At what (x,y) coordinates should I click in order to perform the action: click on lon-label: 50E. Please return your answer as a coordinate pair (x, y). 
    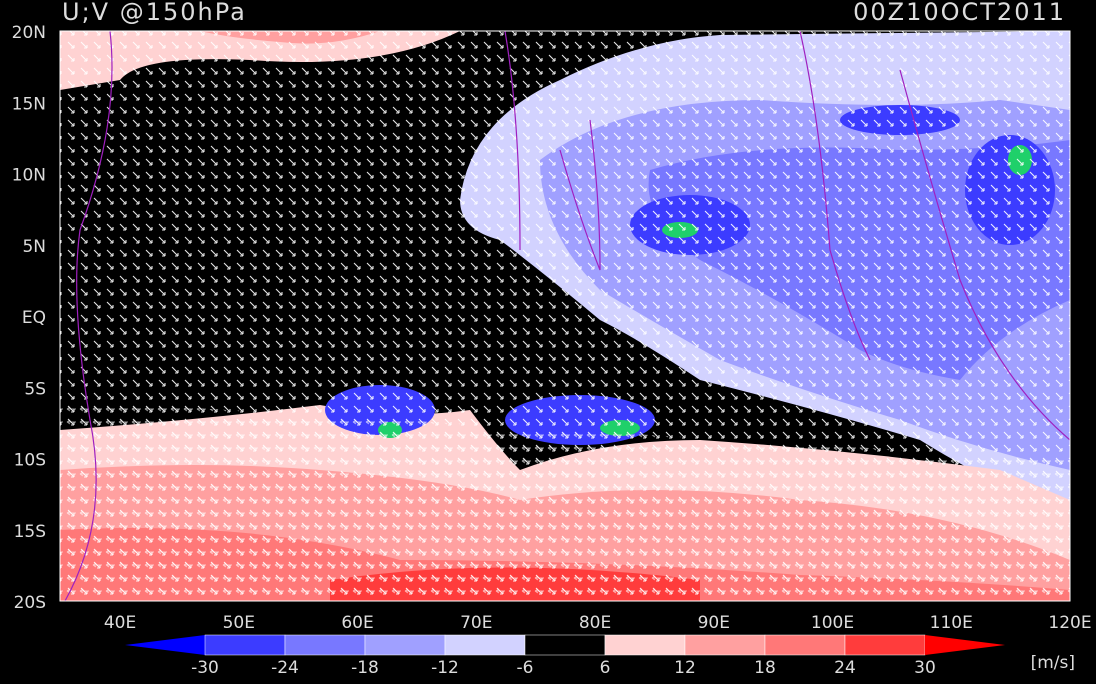
    Looking at the image, I should click on (239, 623).